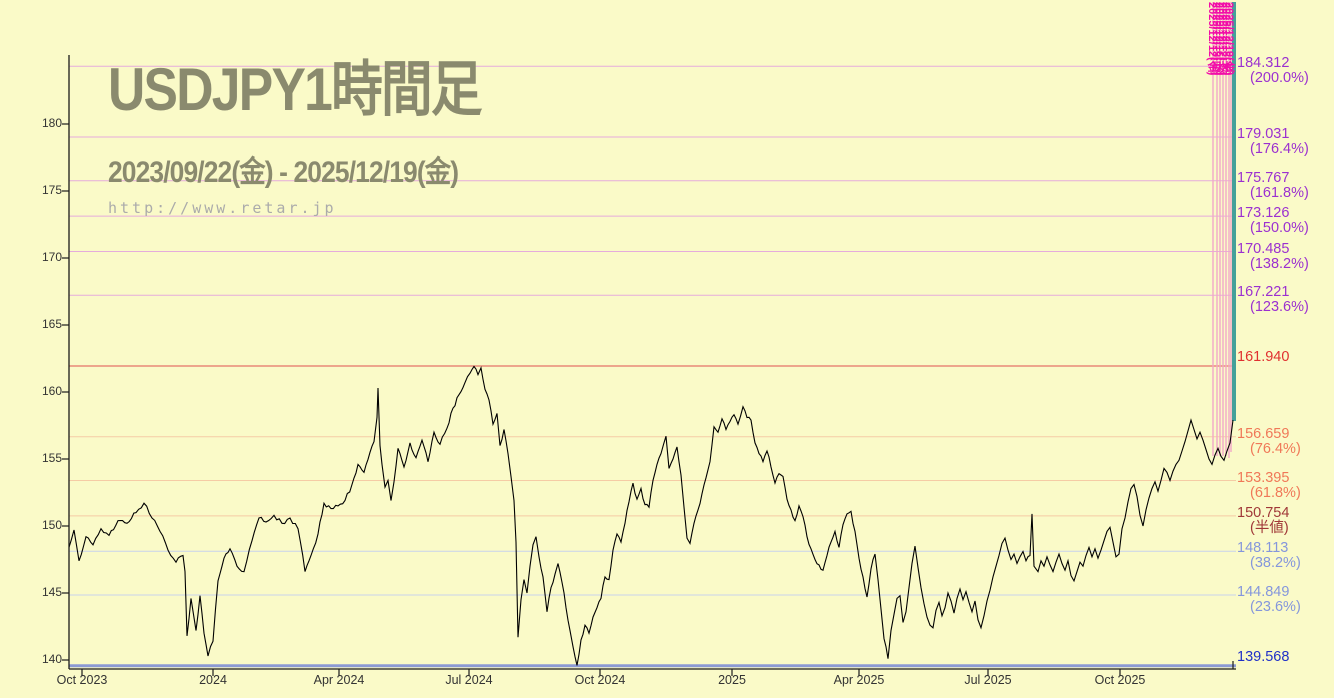 Image resolution: width=1334 pixels, height=698 pixels. I want to click on fib-percent: (138.2%), so click(1279, 263).